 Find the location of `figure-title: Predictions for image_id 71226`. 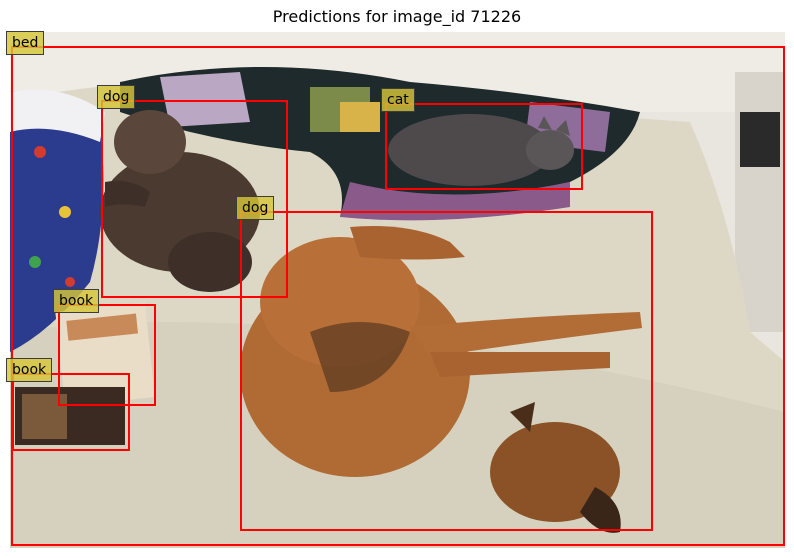

figure-title: Predictions for image_id 71226 is located at coordinates (397, 16).